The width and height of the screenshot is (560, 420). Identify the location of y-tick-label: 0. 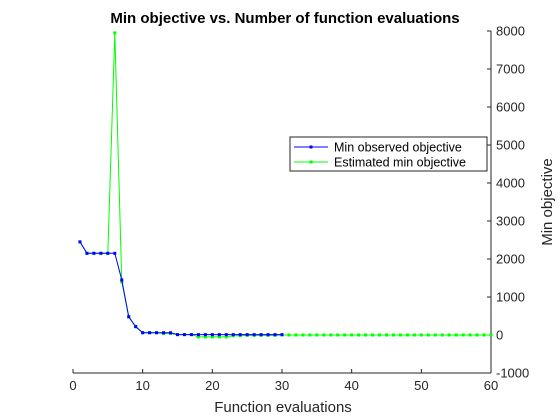
(499, 335).